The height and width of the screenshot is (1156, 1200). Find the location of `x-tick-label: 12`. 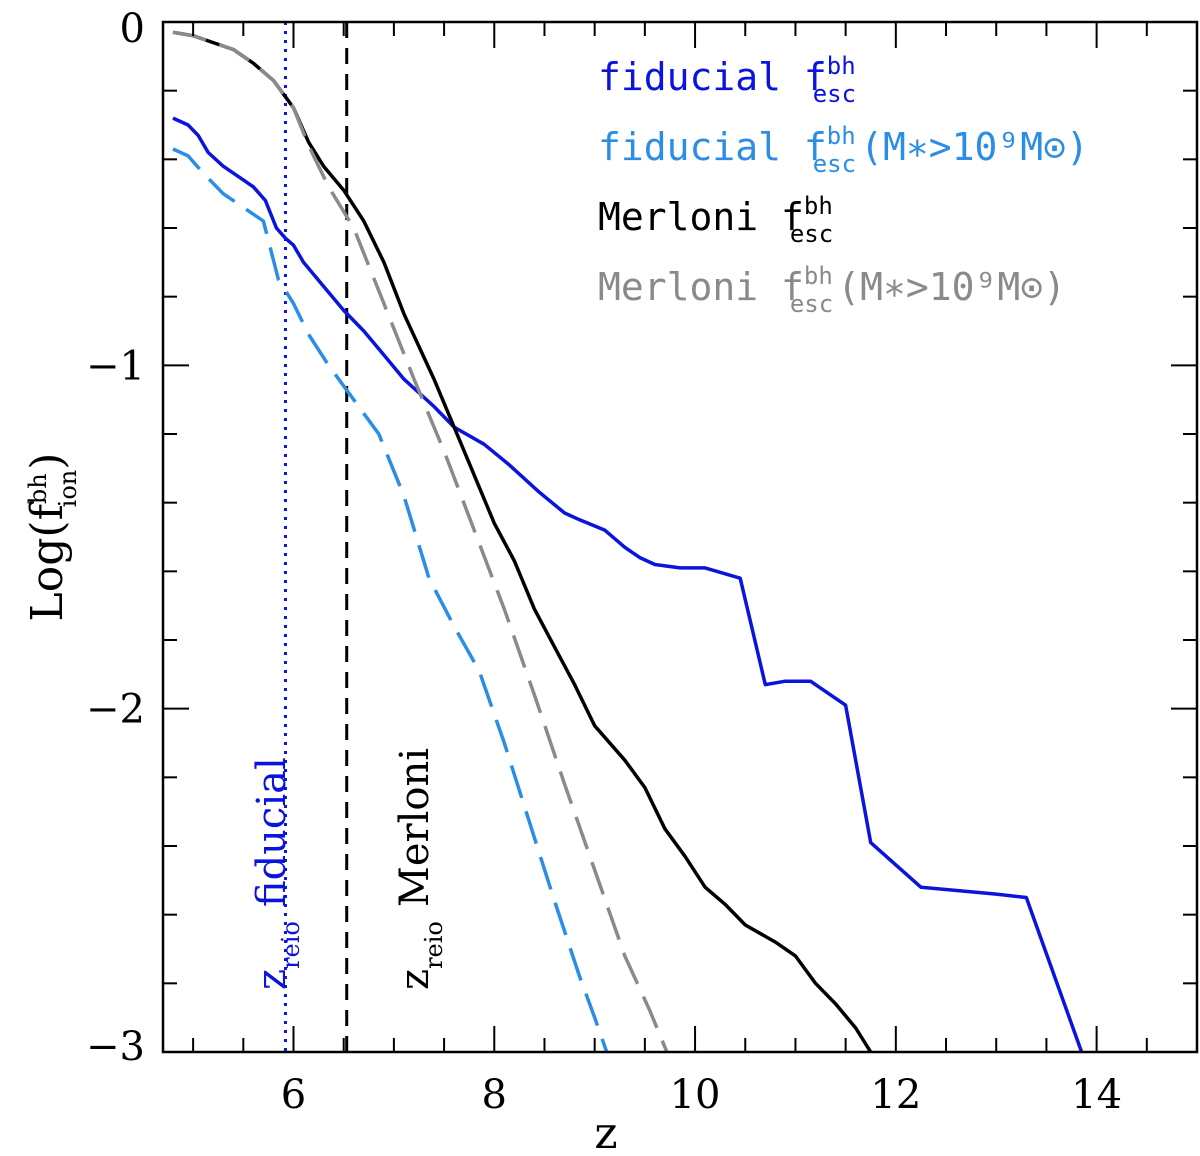

x-tick-label: 12 is located at coordinates (895, 1095).